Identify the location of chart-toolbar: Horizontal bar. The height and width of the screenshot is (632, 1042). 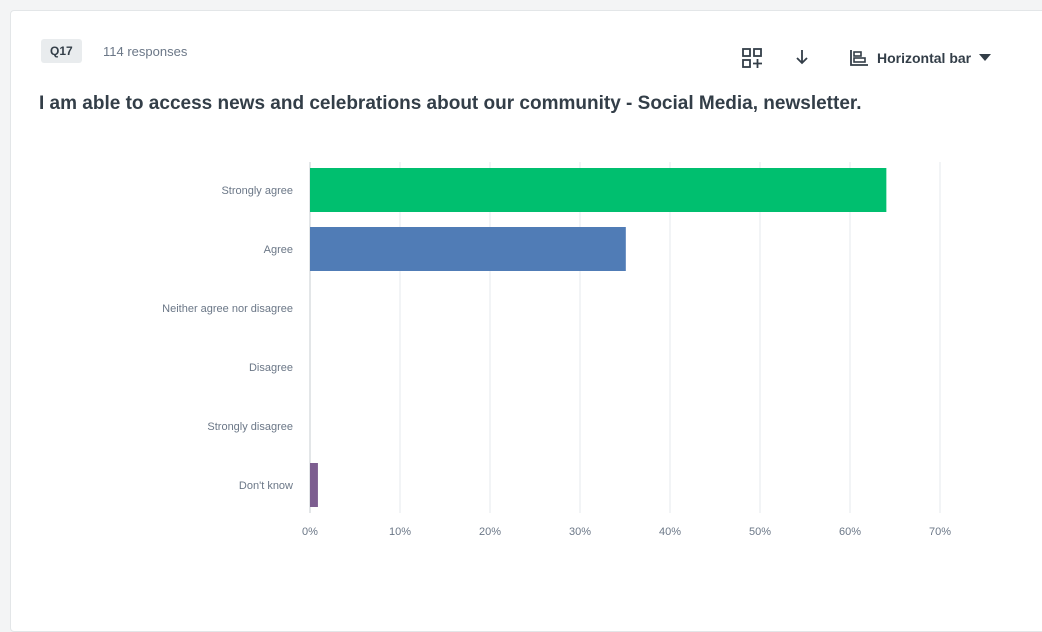
(526, 59).